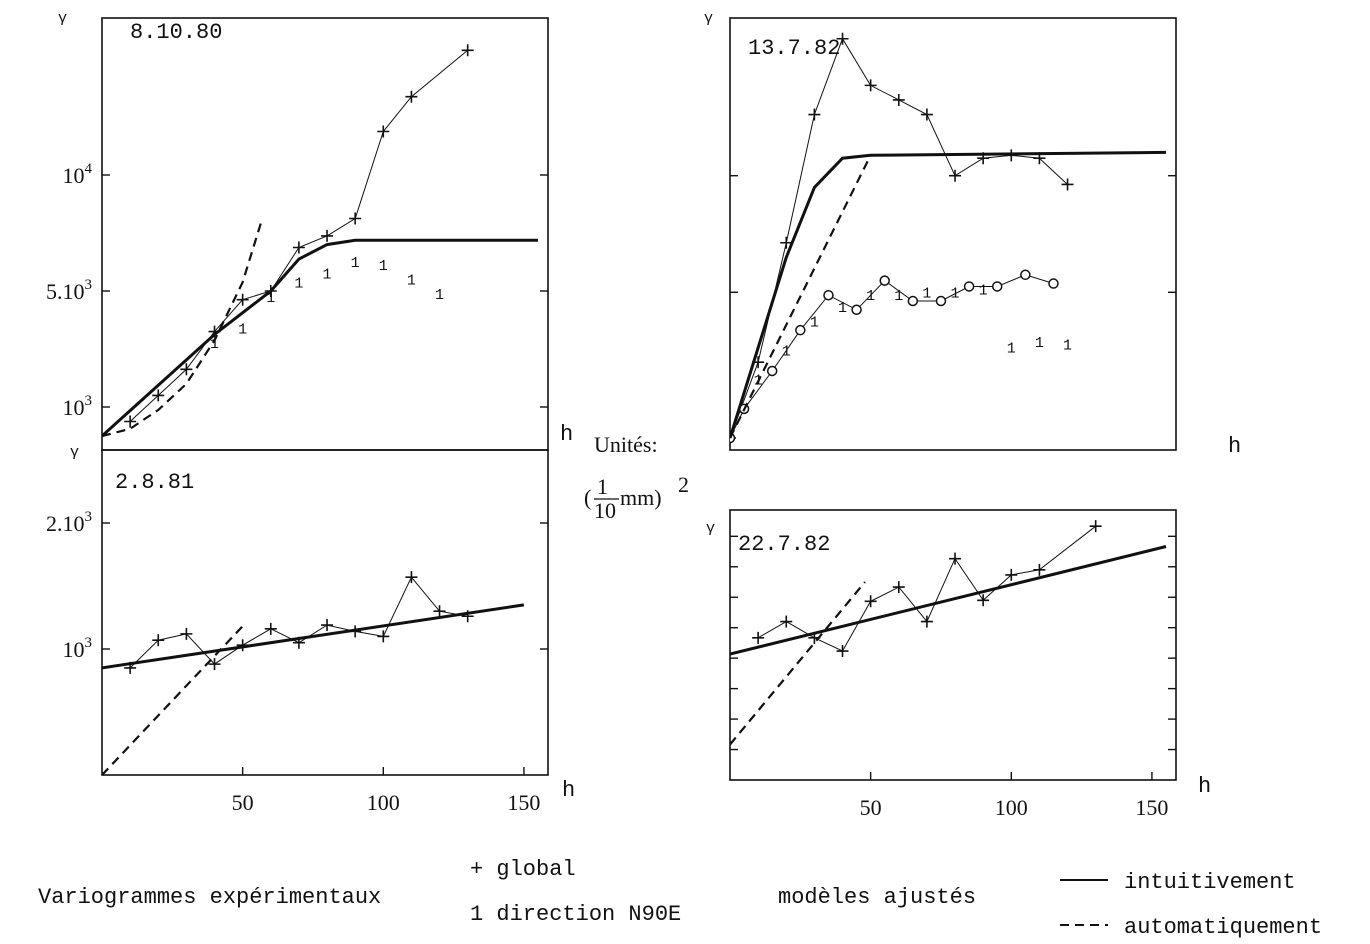 The width and height of the screenshot is (1370, 944). What do you see at coordinates (636, 477) in the screenshot?
I see `units-annotation: Unités: ( 1 10 mm) 2` at bounding box center [636, 477].